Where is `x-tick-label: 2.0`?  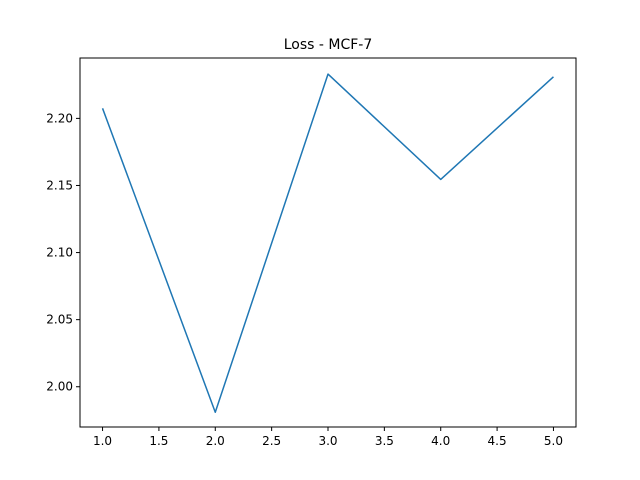
x-tick-label: 2.0 is located at coordinates (215, 441).